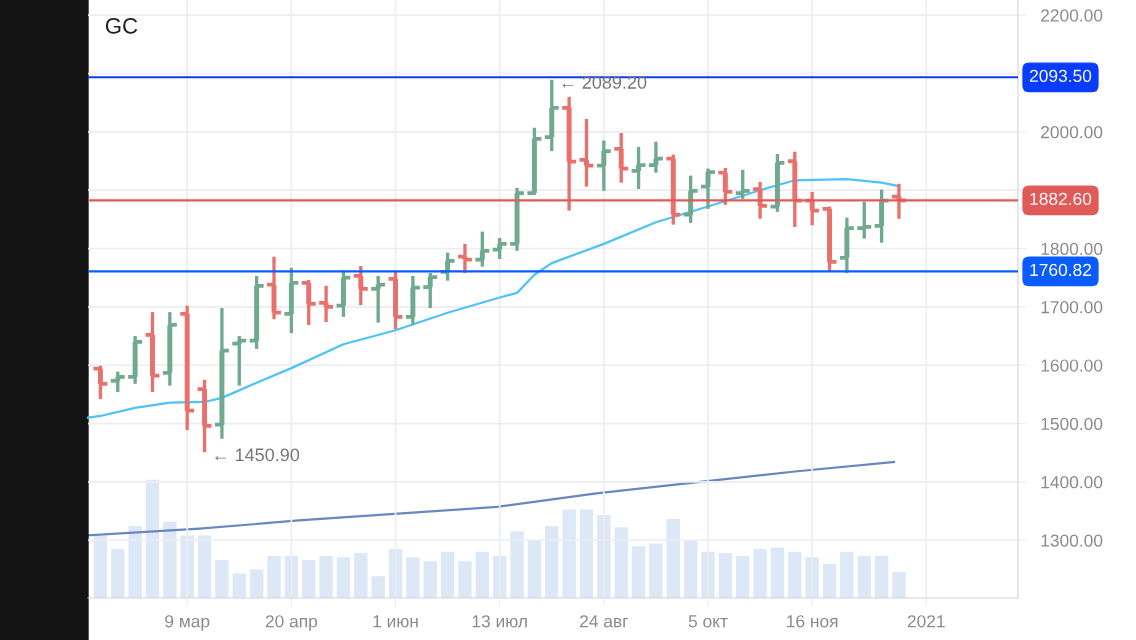  What do you see at coordinates (1061, 198) in the screenshot?
I see `ref-line-label: 1882.60` at bounding box center [1061, 198].